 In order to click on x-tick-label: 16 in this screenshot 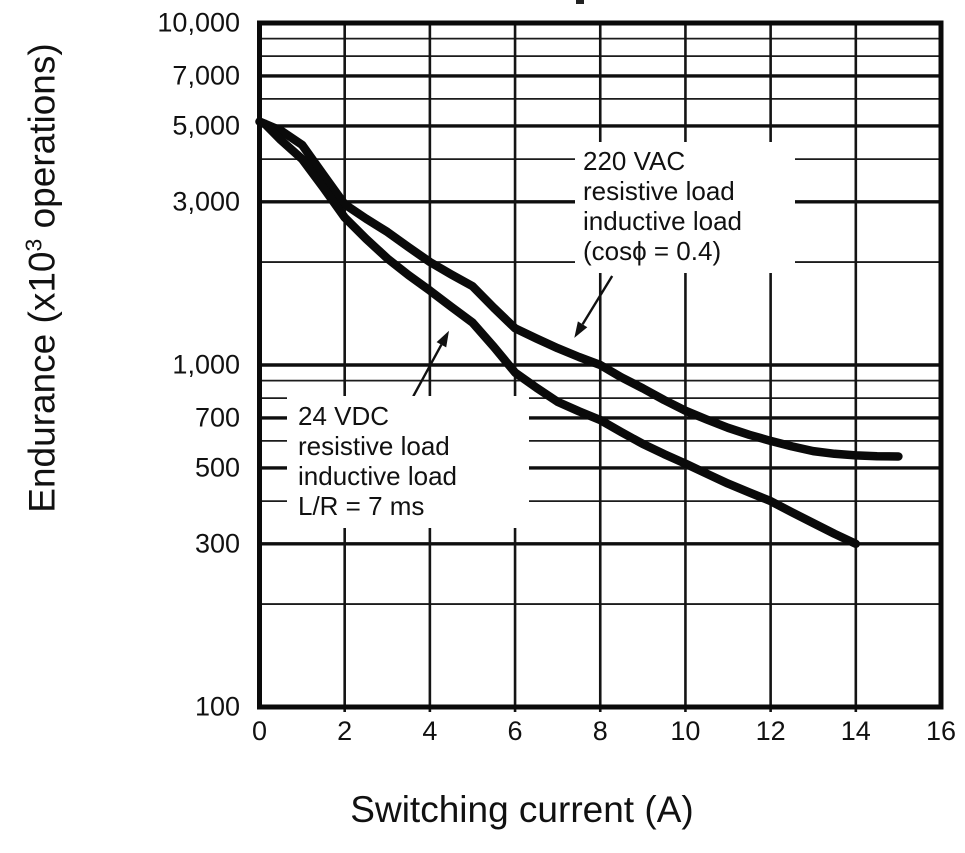, I will do `click(941, 731)`.